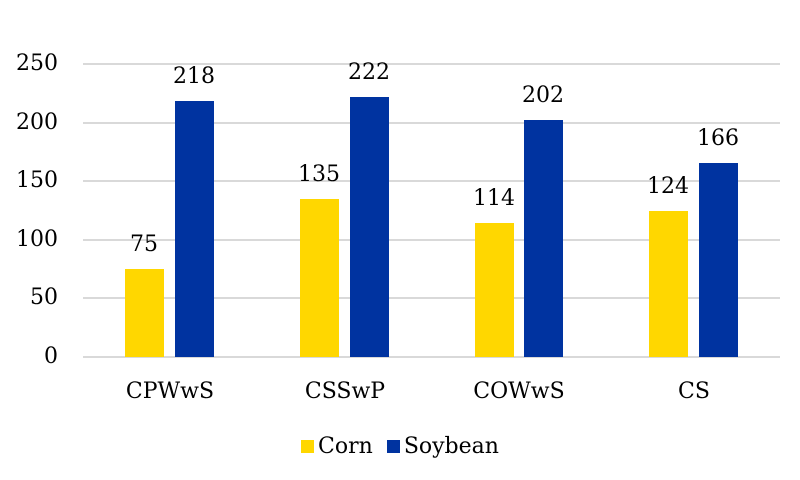 The image size is (800, 480). I want to click on legend-label-corn: Corn, so click(345, 446).